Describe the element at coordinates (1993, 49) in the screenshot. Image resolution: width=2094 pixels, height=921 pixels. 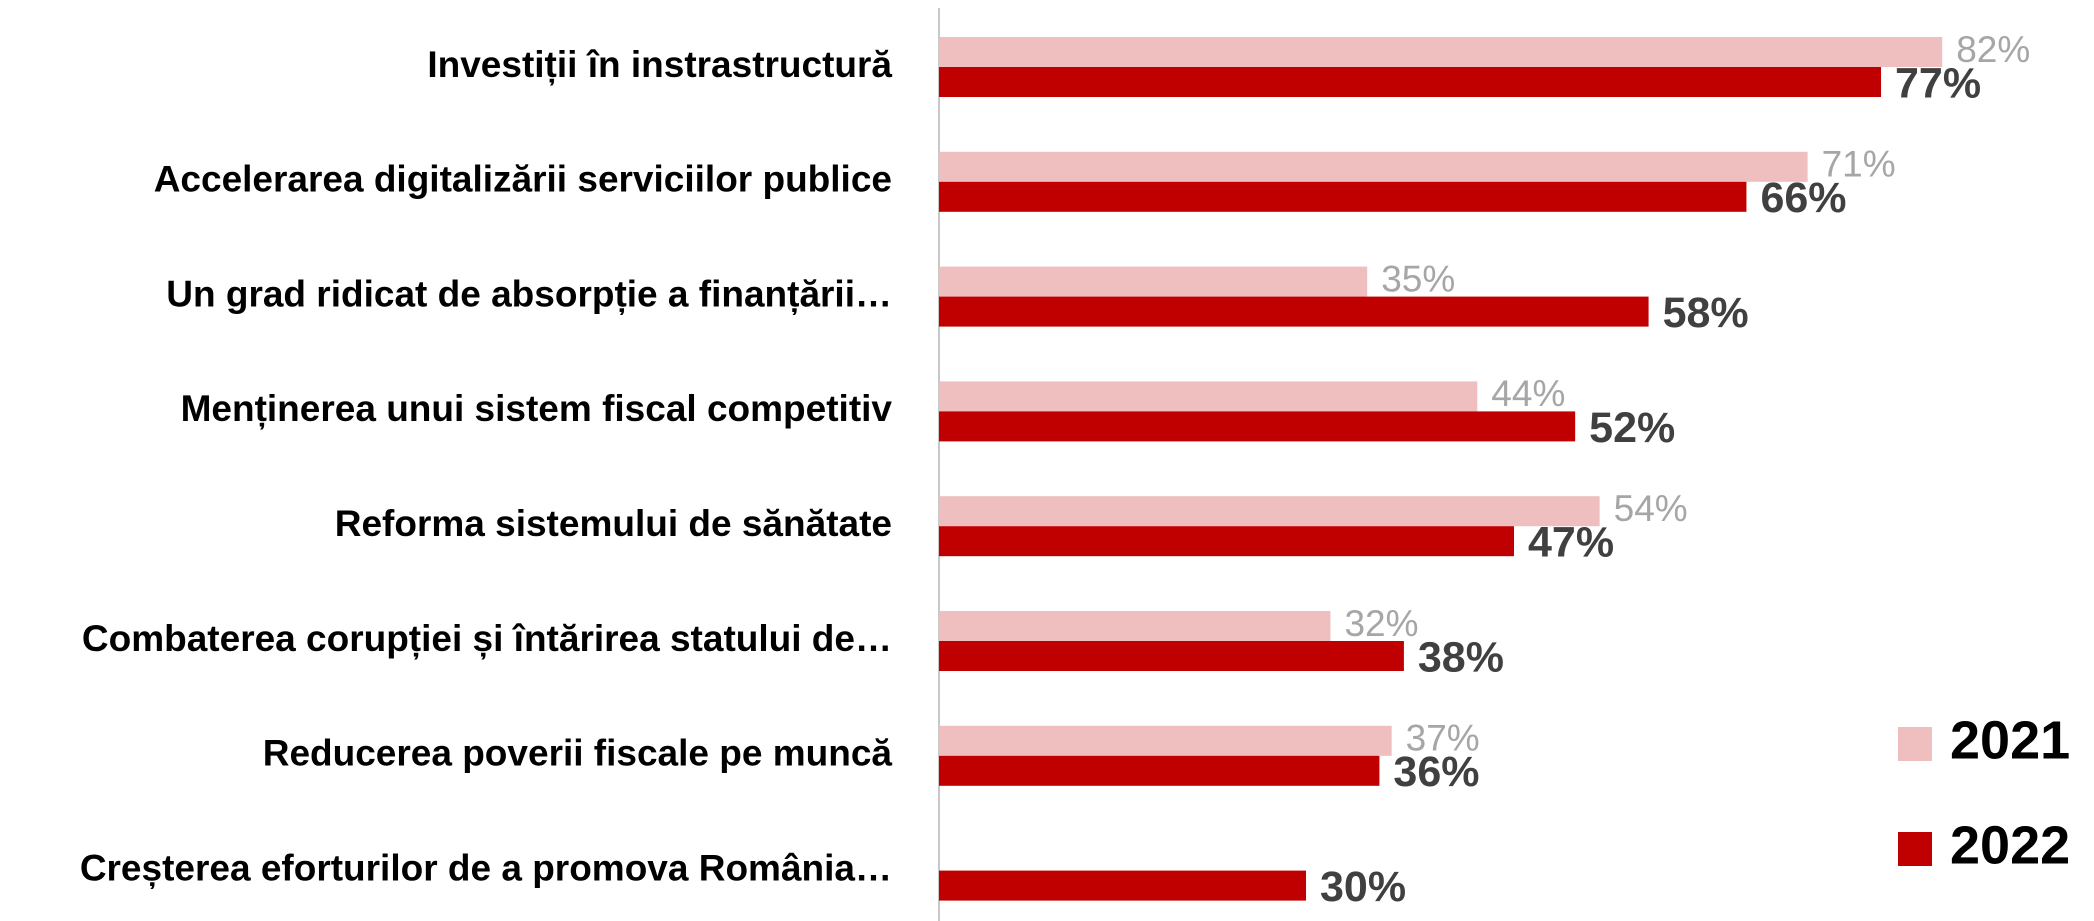
I see `value-label: 82%` at that location.